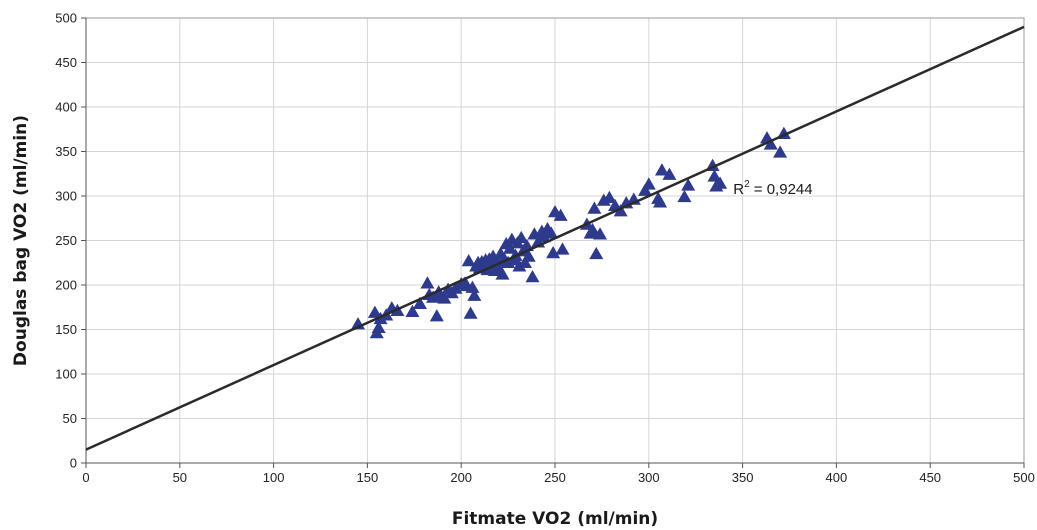 The height and width of the screenshot is (530, 1037). What do you see at coordinates (21, 240) in the screenshot?
I see `y-axis-title: Douglas bag VO2 (ml/min)` at bounding box center [21, 240].